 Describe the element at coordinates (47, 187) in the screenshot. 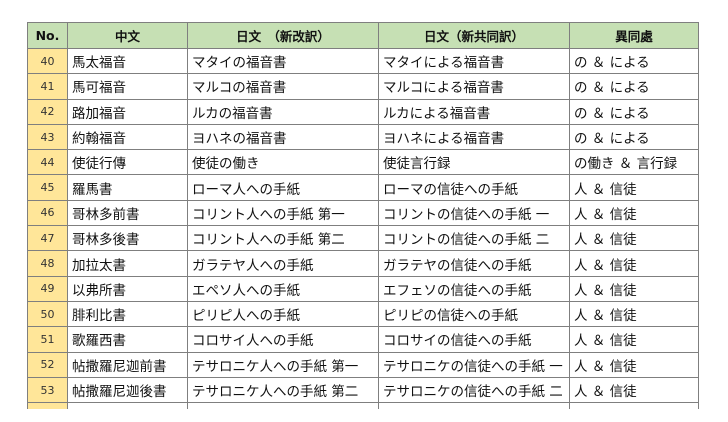

I see `cell-no: 45` at that location.